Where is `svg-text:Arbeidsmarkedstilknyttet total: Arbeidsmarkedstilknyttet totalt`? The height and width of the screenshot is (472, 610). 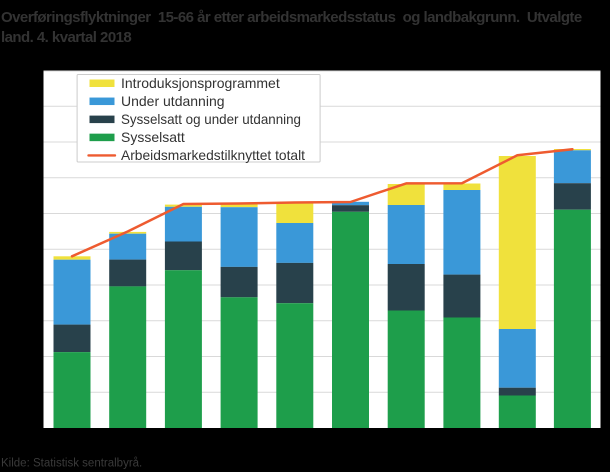 svg-text:Arbeidsmarkedstilknyttet total: Arbeidsmarkedstilknyttet totalt is located at coordinates (213, 155).